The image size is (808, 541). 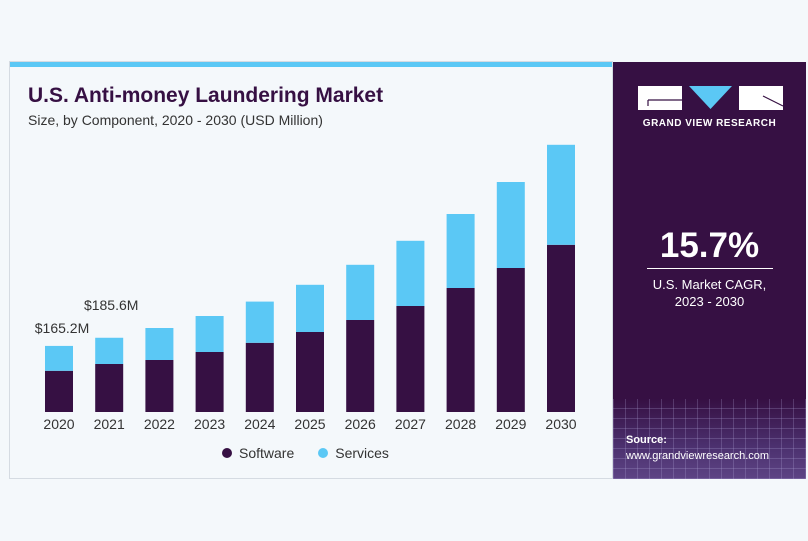 I want to click on bar-services-2027, so click(x=410, y=273).